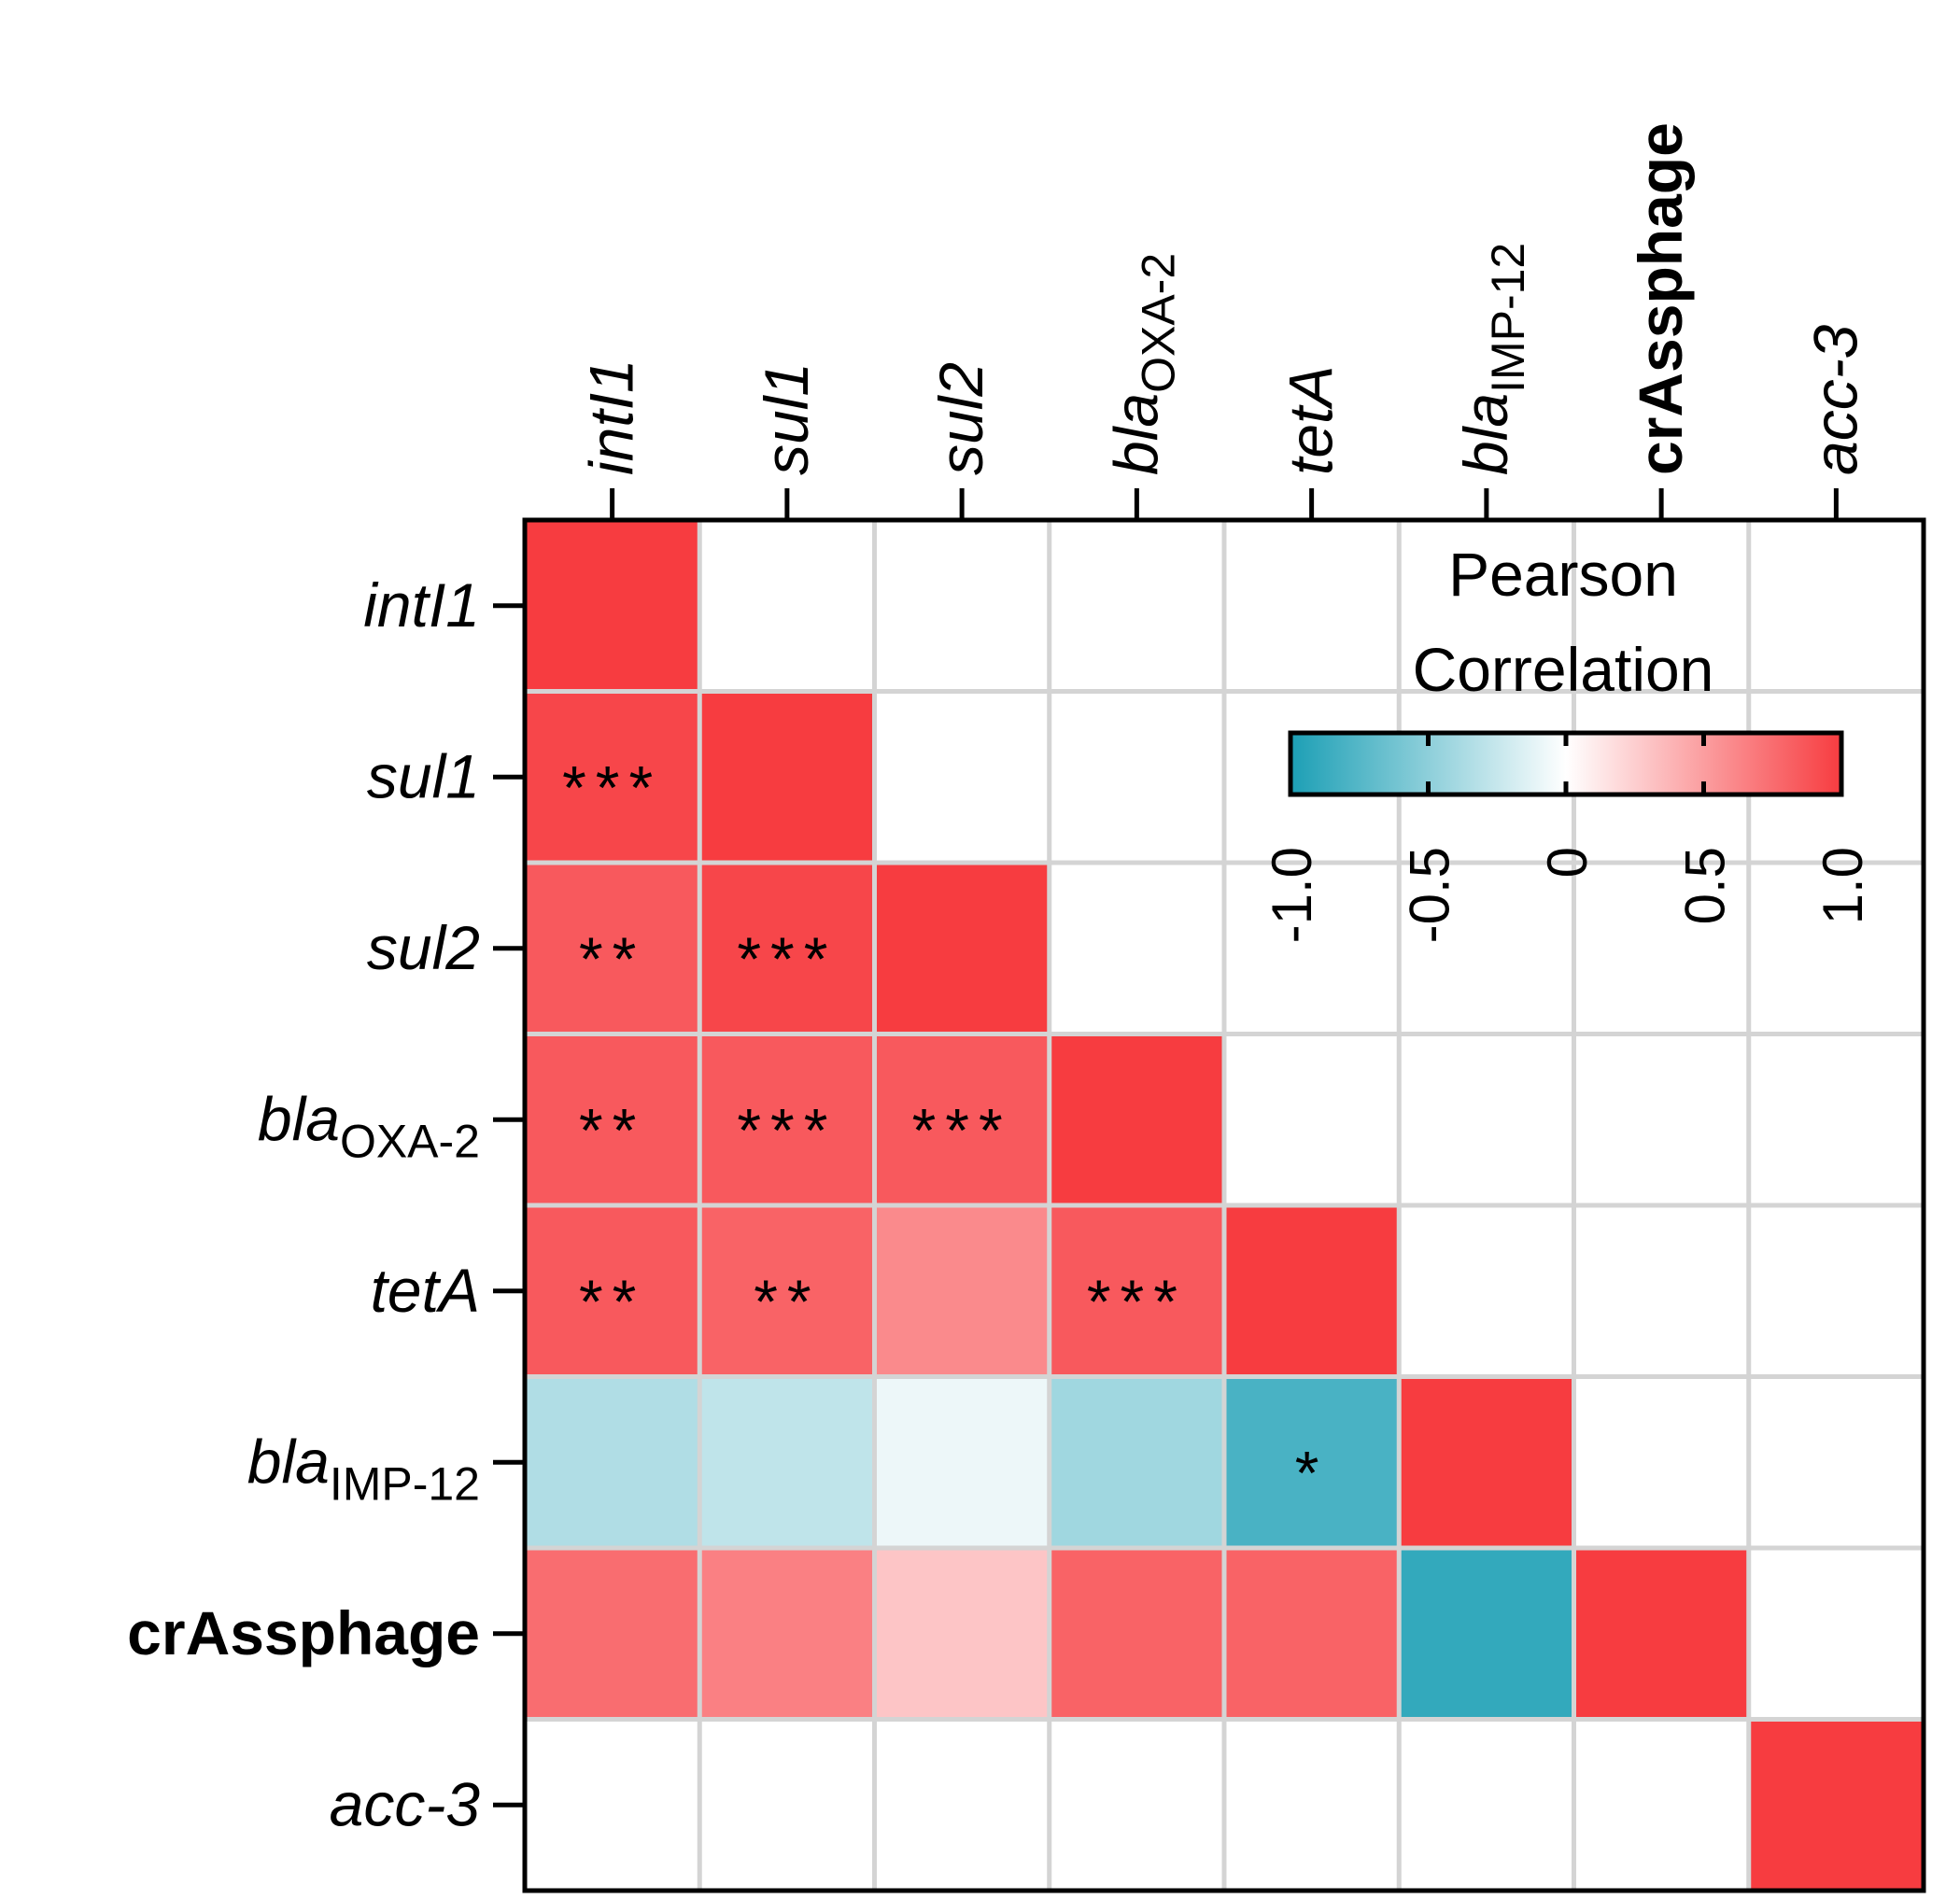  I want to click on colorbar-tick-label: -1.0, so click(1292, 895).